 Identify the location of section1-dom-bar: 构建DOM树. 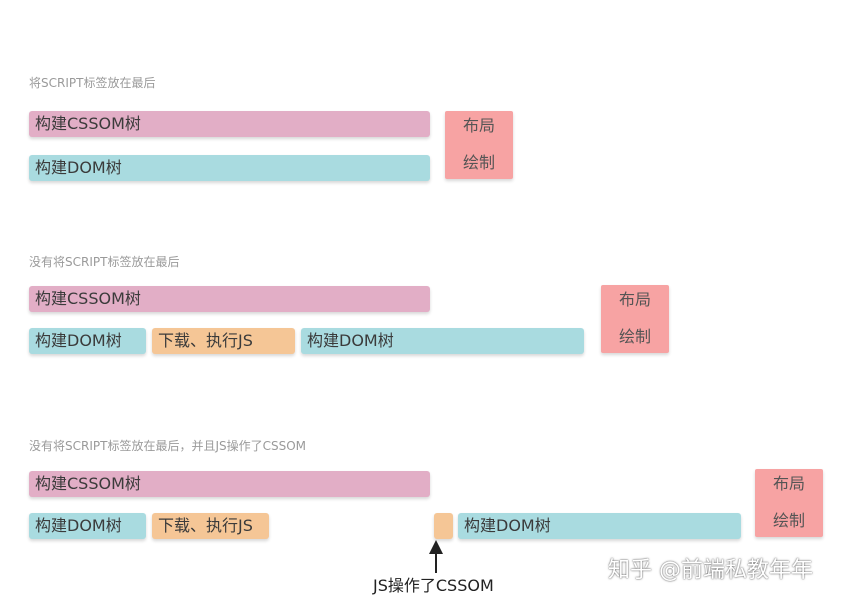
(229, 168).